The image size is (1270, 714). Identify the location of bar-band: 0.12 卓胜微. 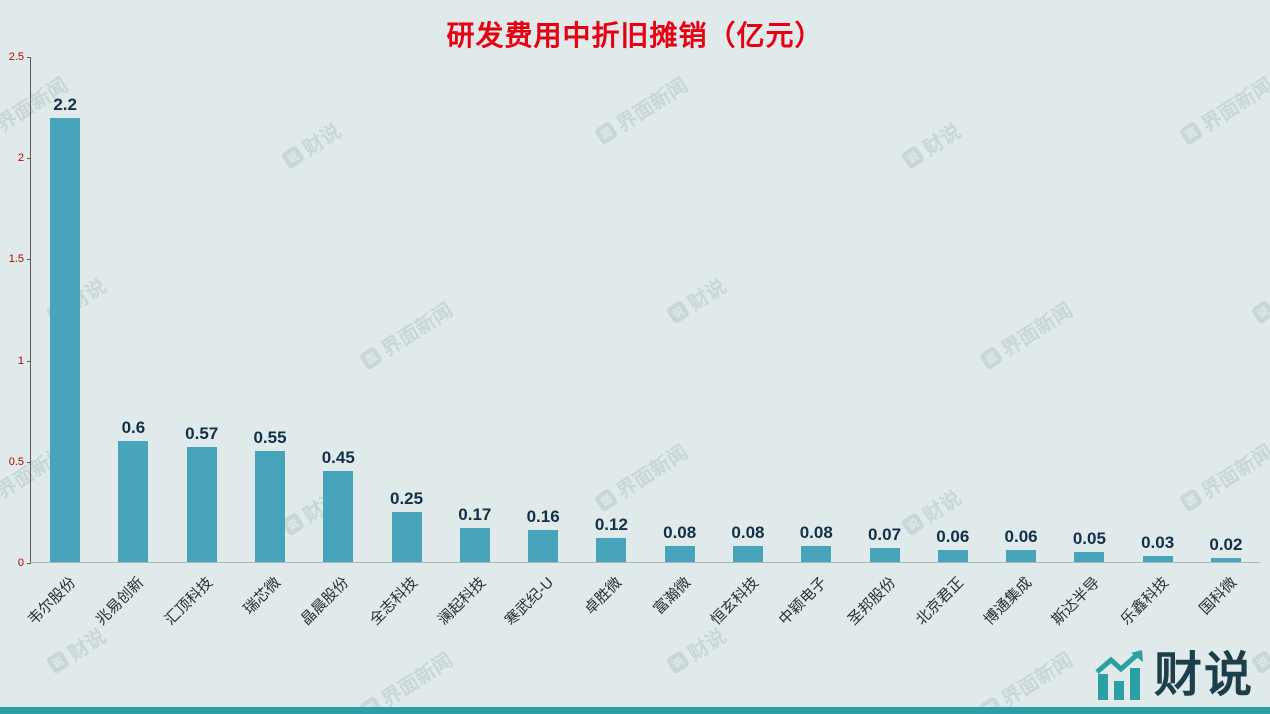
(611, 337).